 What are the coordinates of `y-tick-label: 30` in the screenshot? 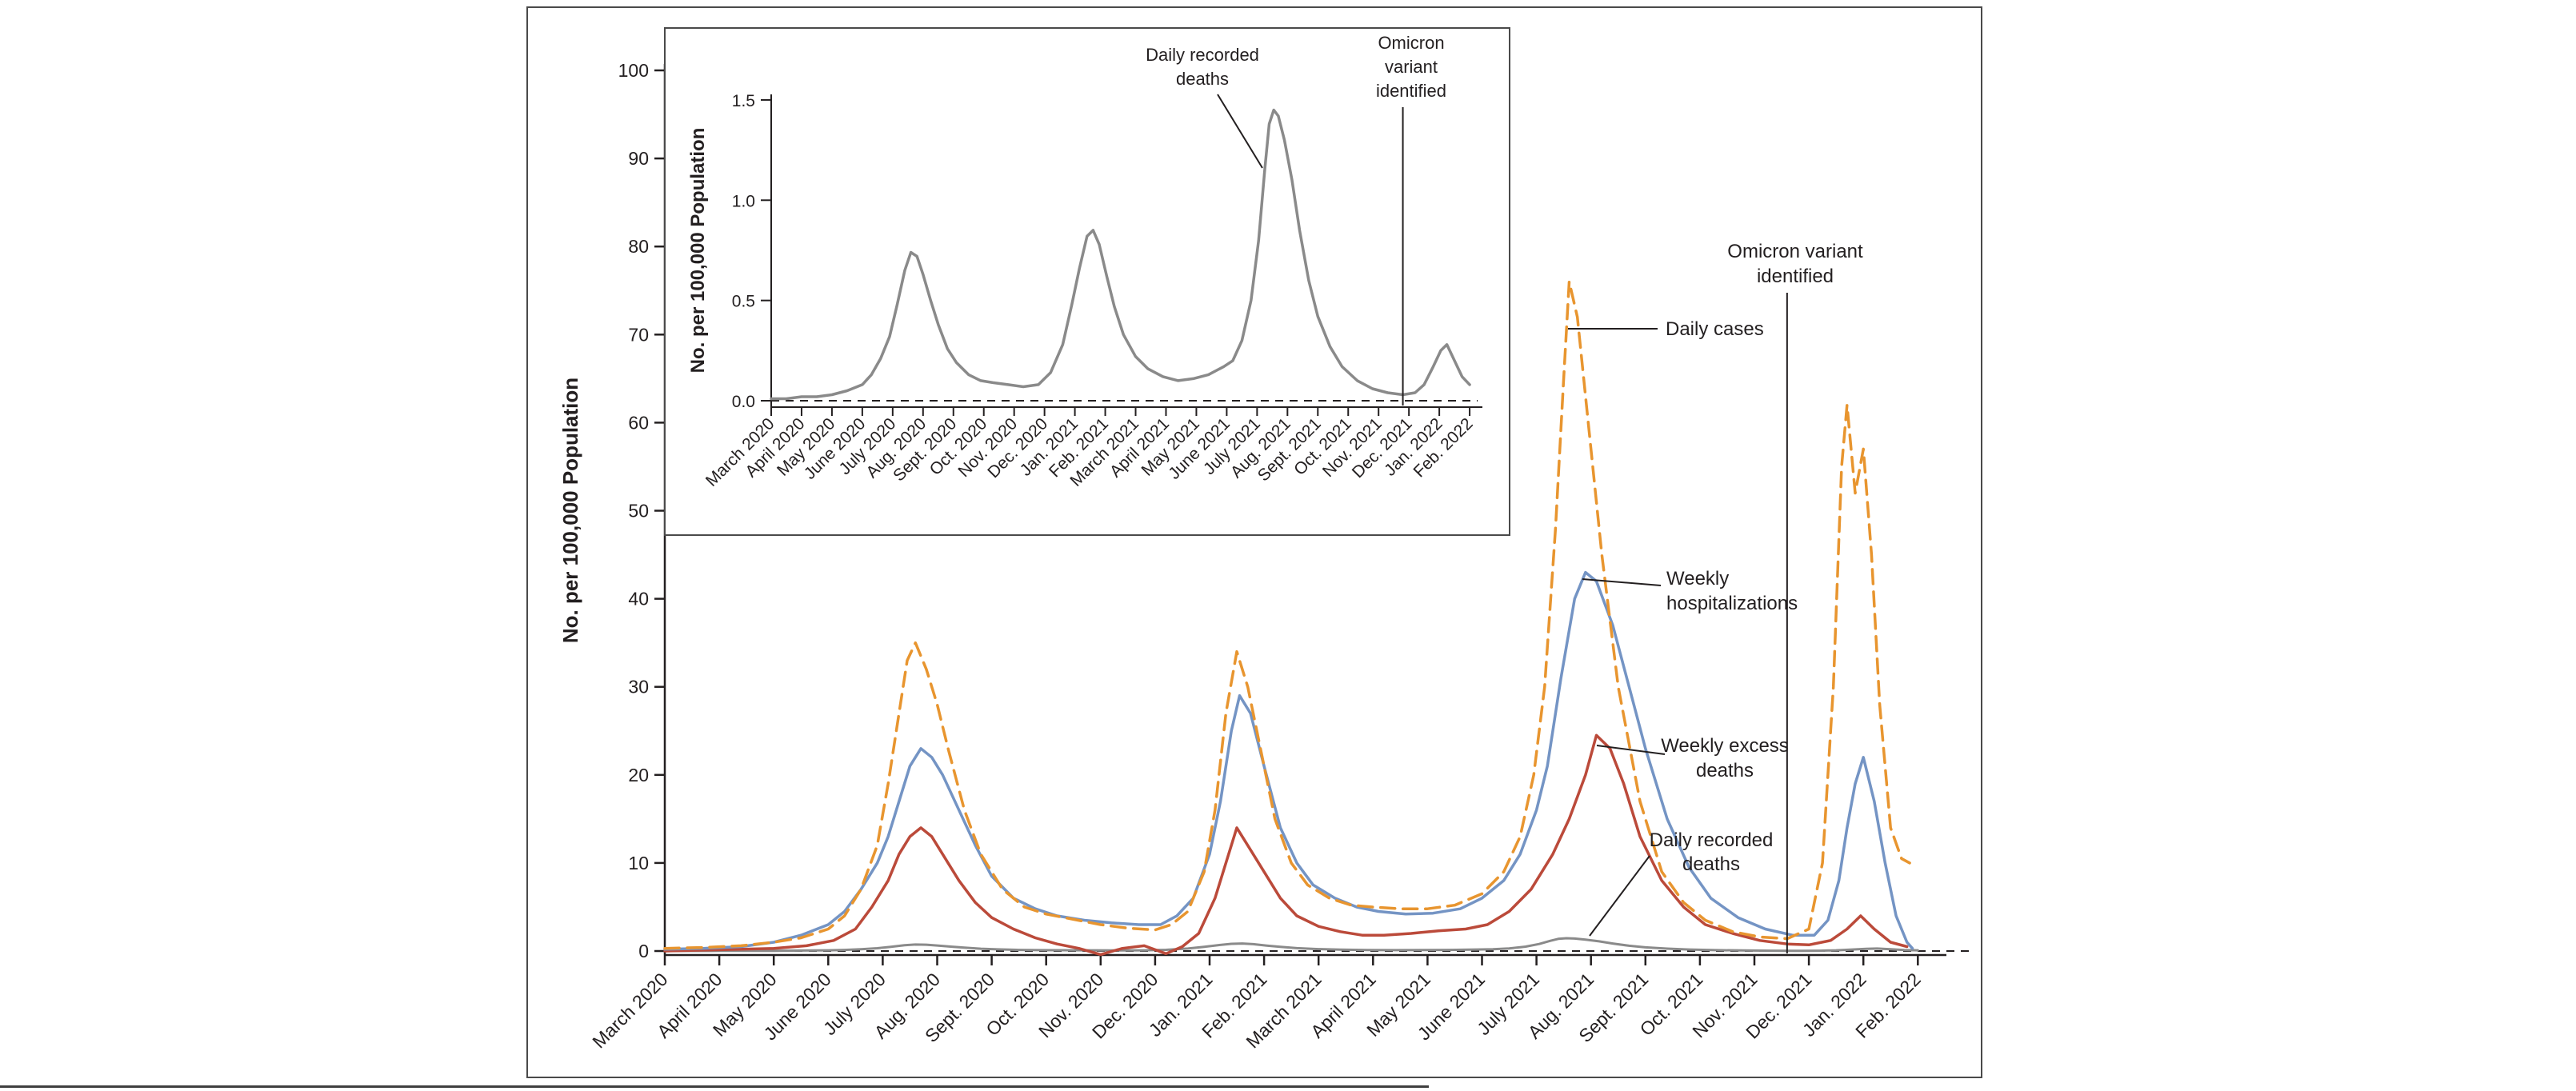 It's located at (638, 687).